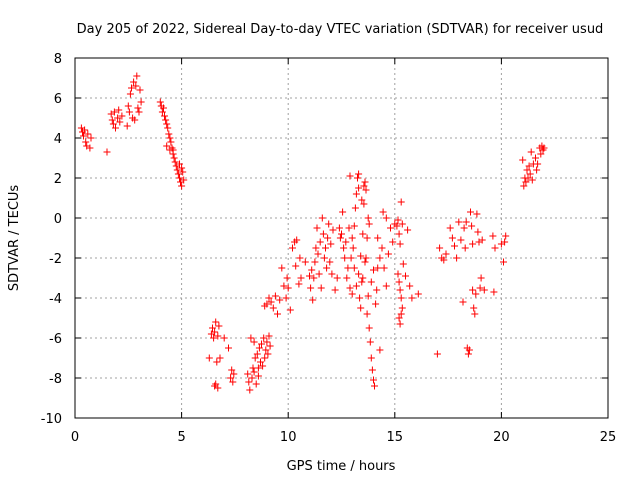 This screenshot has width=640, height=480. I want to click on y-tick-label: 4, so click(58, 139).